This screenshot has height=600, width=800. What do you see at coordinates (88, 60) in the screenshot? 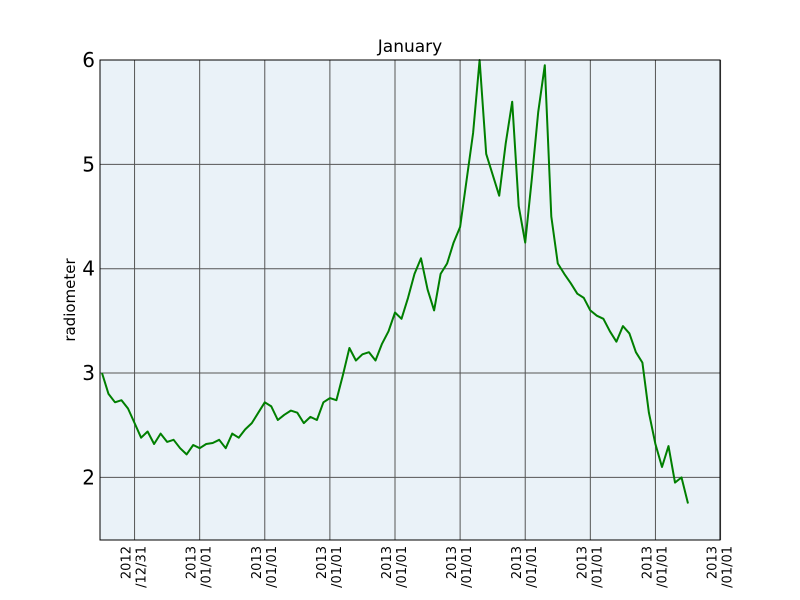
I see `y-tick-label: 6` at bounding box center [88, 60].